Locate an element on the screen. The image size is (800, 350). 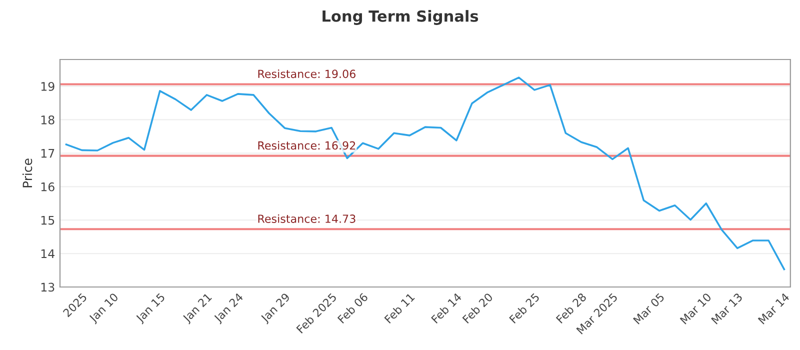
x-tick-label: Jan 21 is located at coordinates (198, 308).